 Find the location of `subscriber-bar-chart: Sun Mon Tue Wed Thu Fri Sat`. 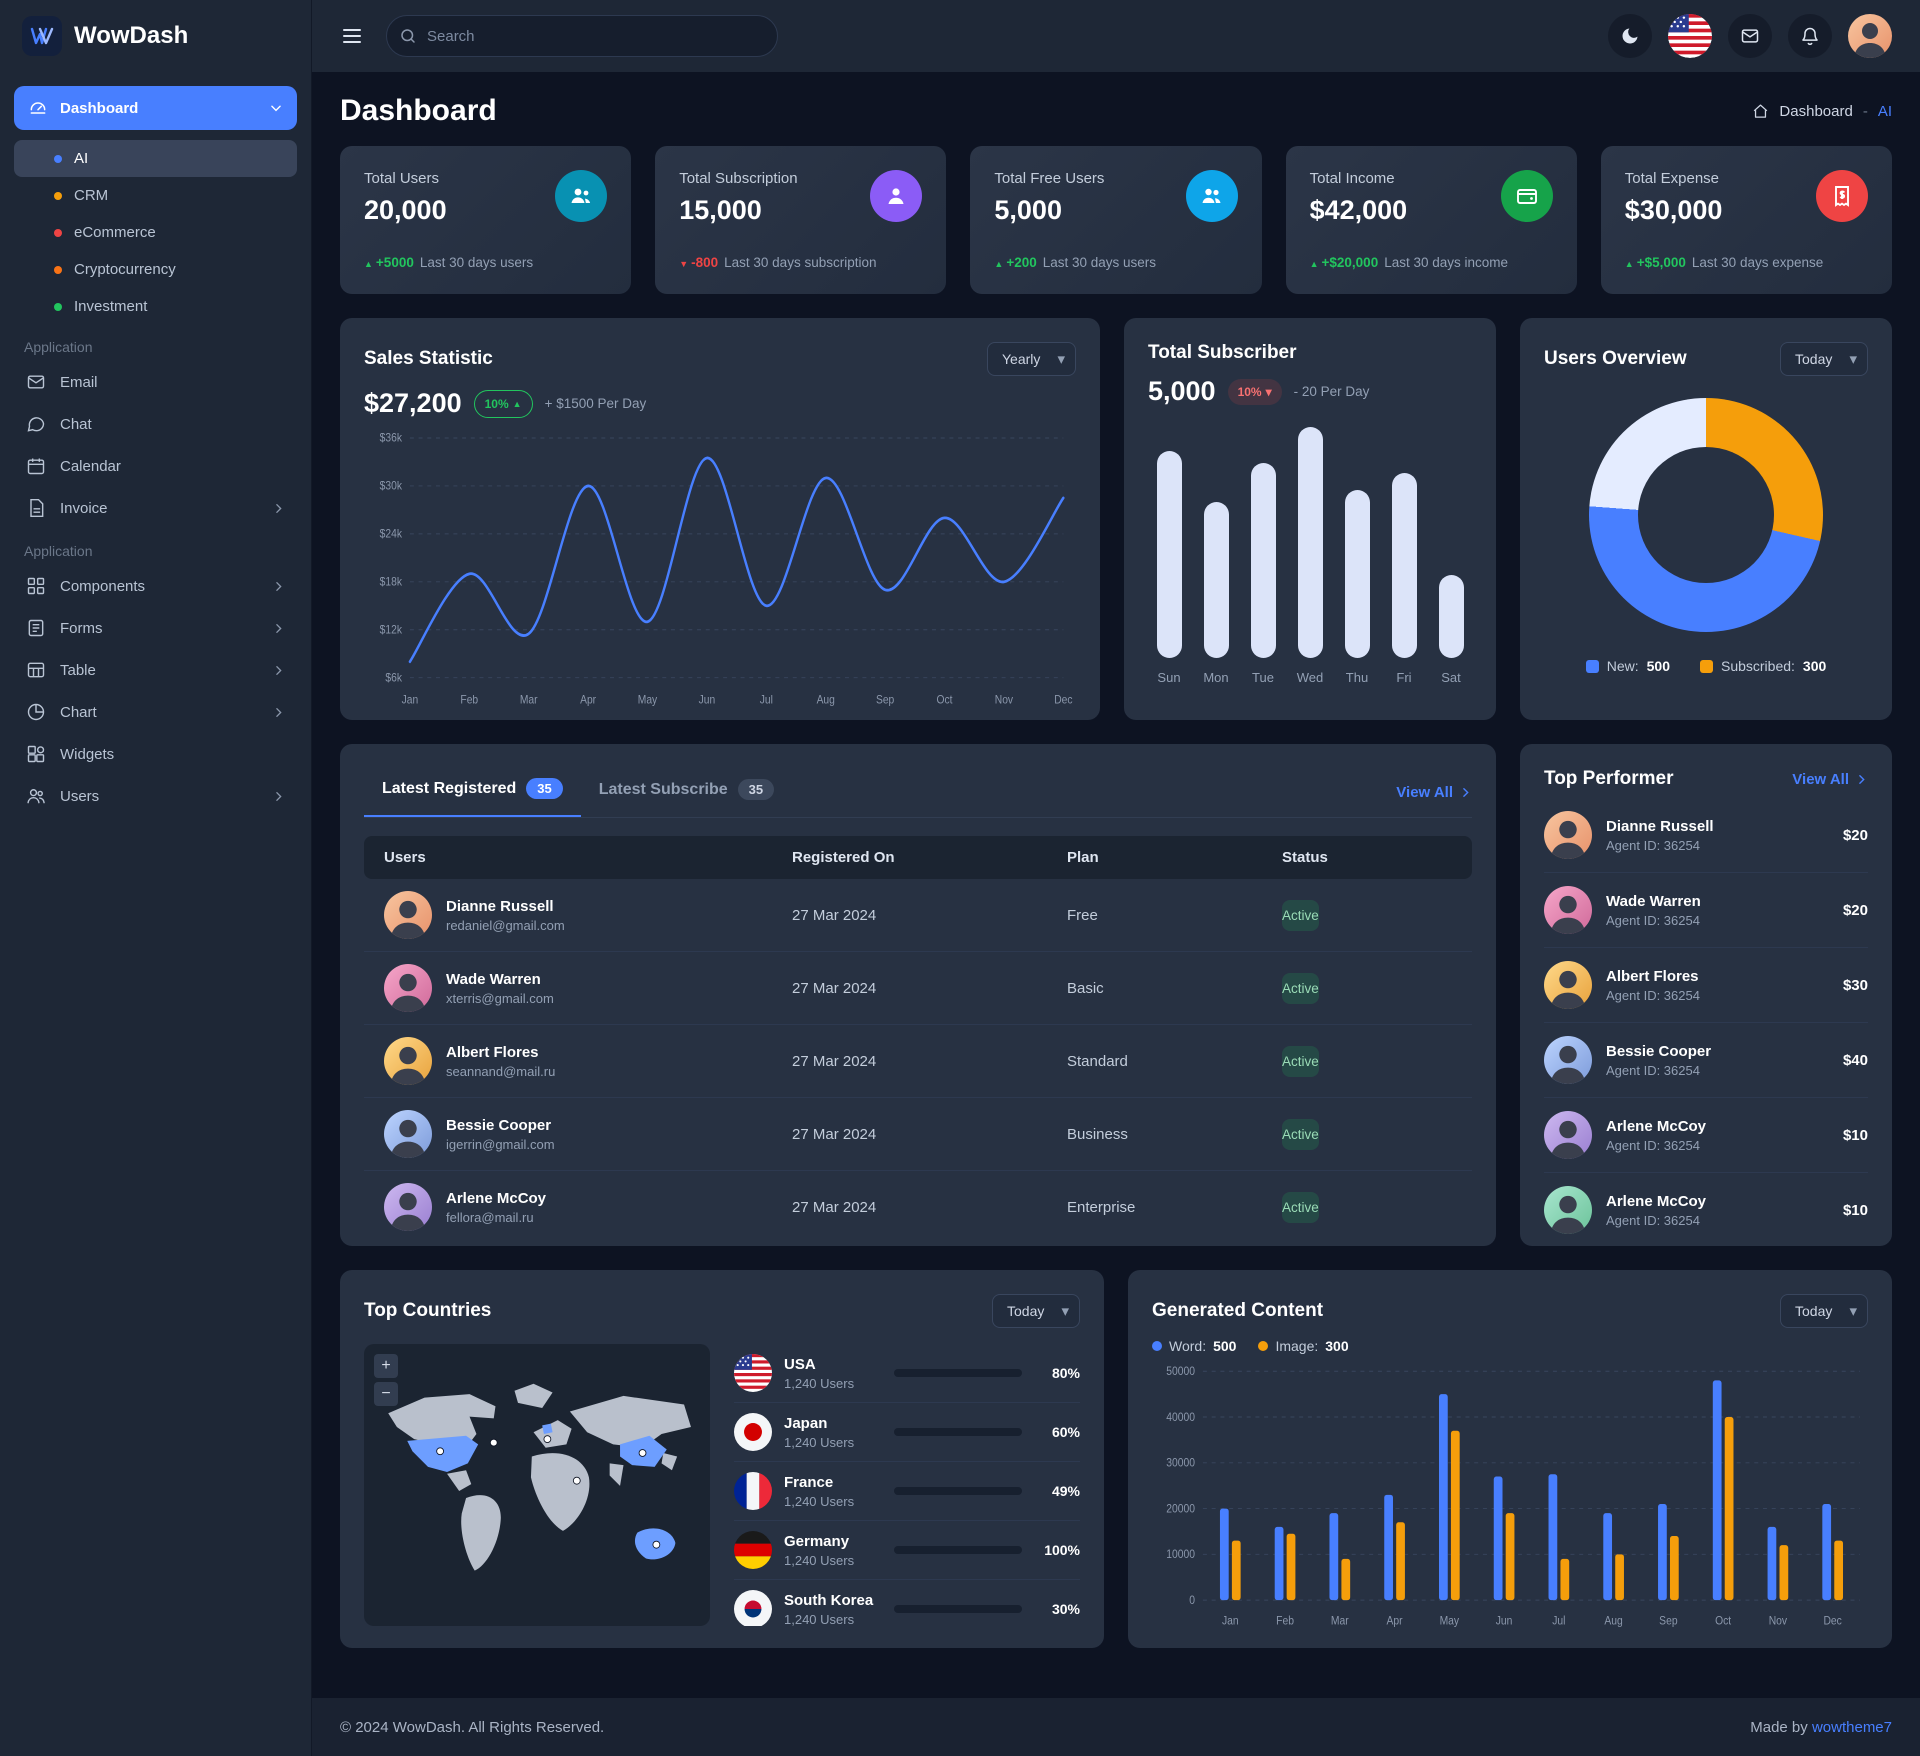

subscriber-bar-chart: Sun Mon Tue Wed Thu Fri Sat is located at coordinates (1310, 556).